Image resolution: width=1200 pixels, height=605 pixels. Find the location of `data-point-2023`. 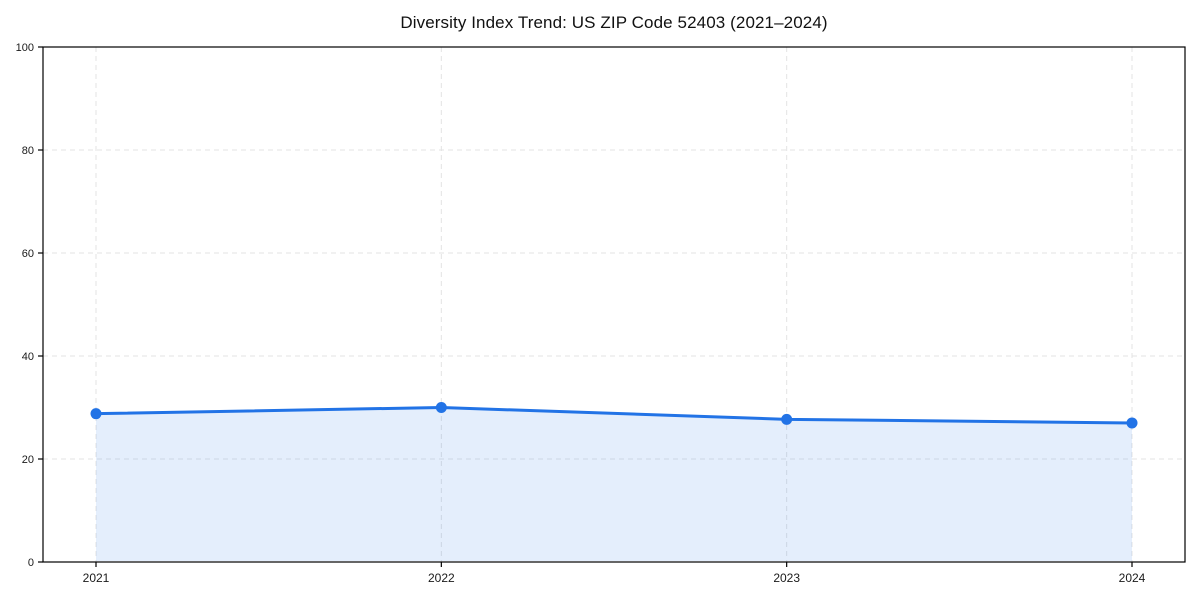

data-point-2023 is located at coordinates (787, 419).